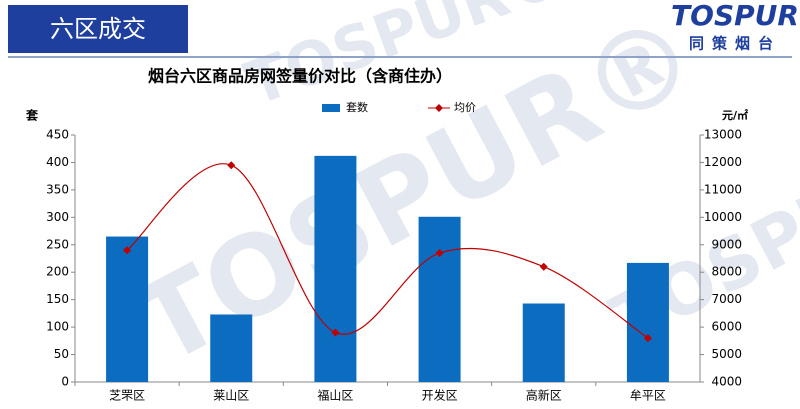  Describe the element at coordinates (61, 354) in the screenshot. I see `y-tick-label: 50` at that location.